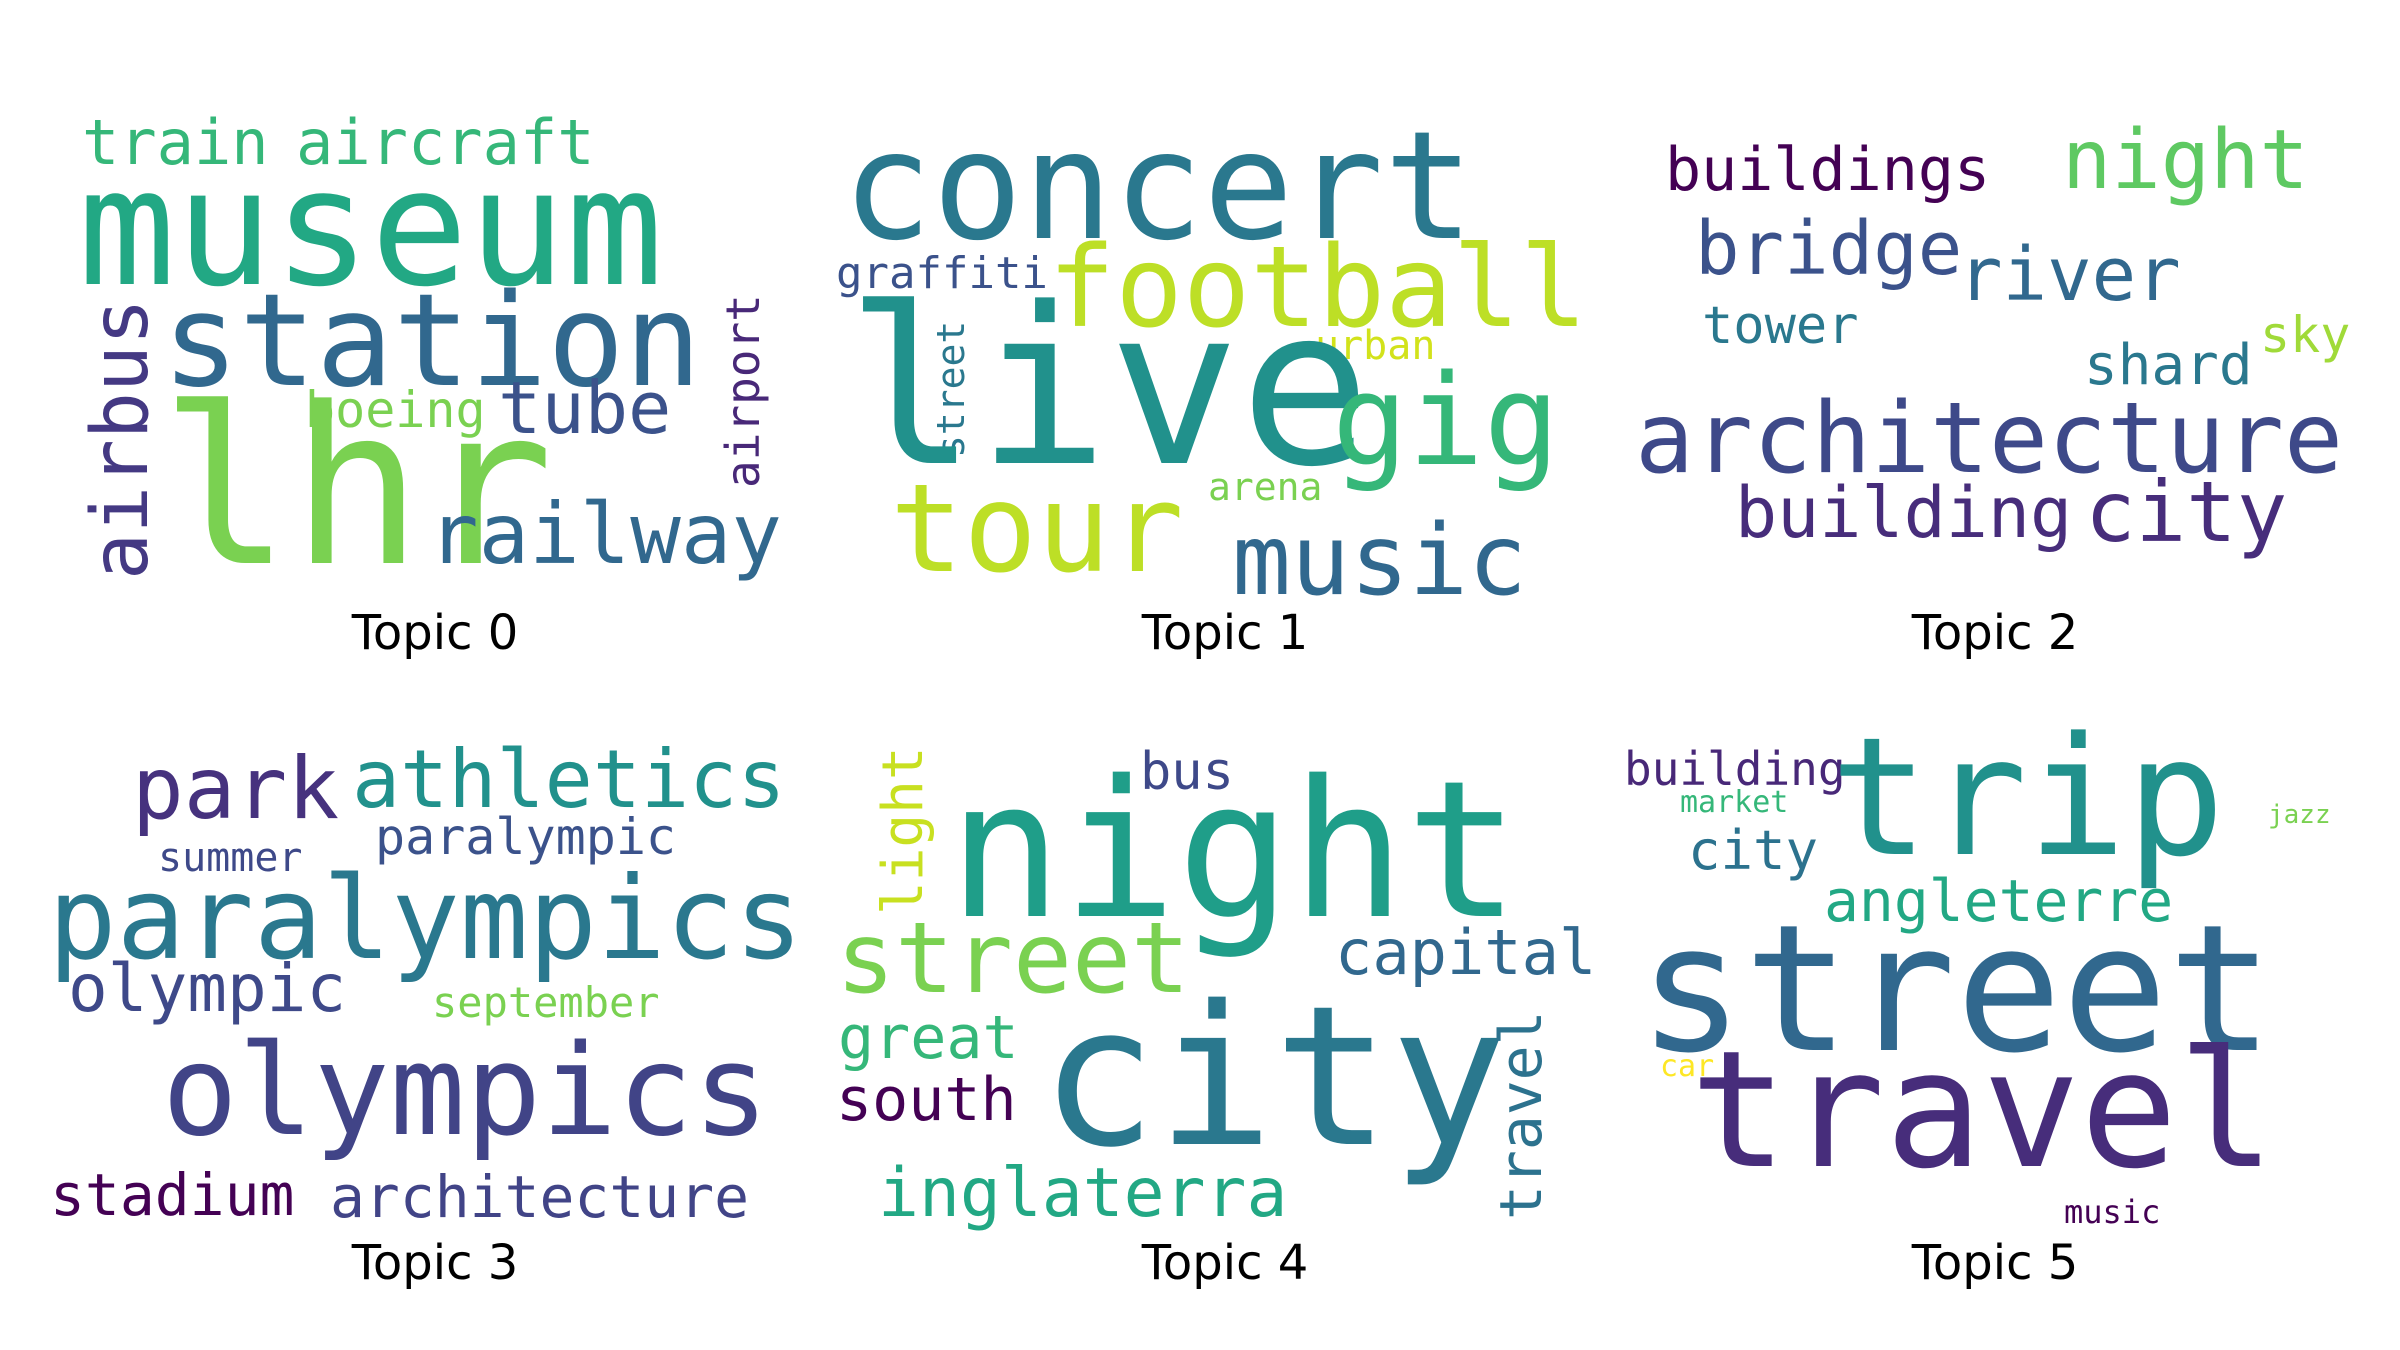 The image size is (2400, 1350). I want to click on topic-caption: Topic 4, so click(1225, 1263).